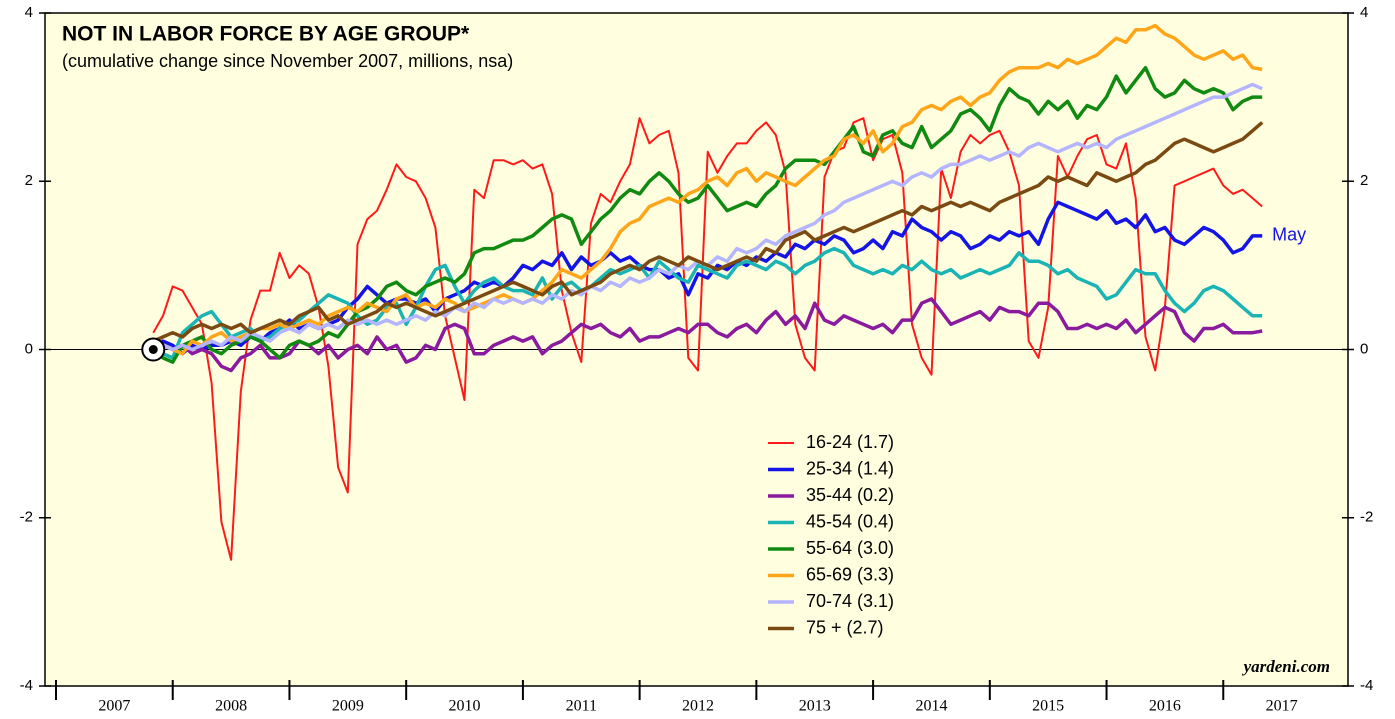 The height and width of the screenshot is (719, 1395). Describe the element at coordinates (850, 548) in the screenshot. I see `legend-label: 55-64 (3.0)` at that location.